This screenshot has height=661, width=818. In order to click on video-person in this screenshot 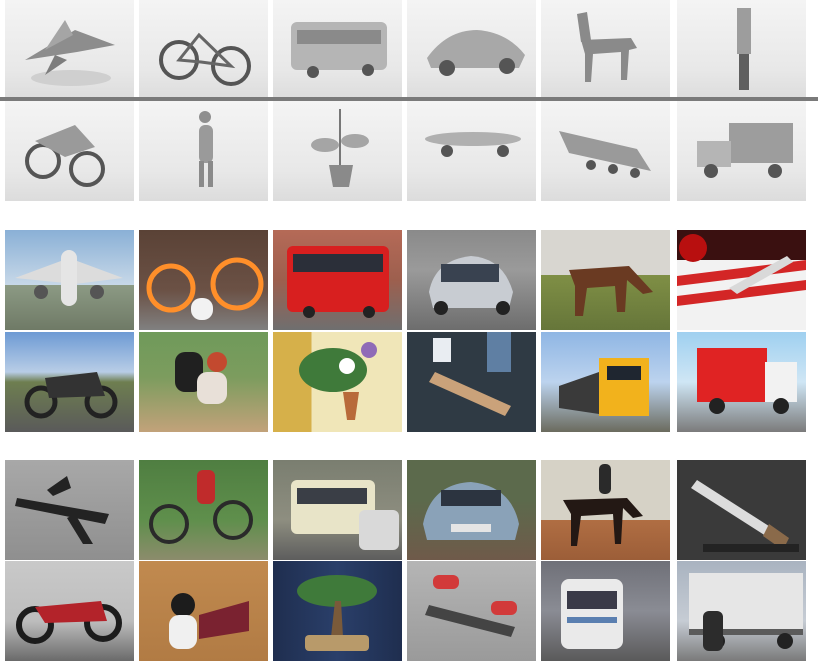, I will do `click(203, 611)`.